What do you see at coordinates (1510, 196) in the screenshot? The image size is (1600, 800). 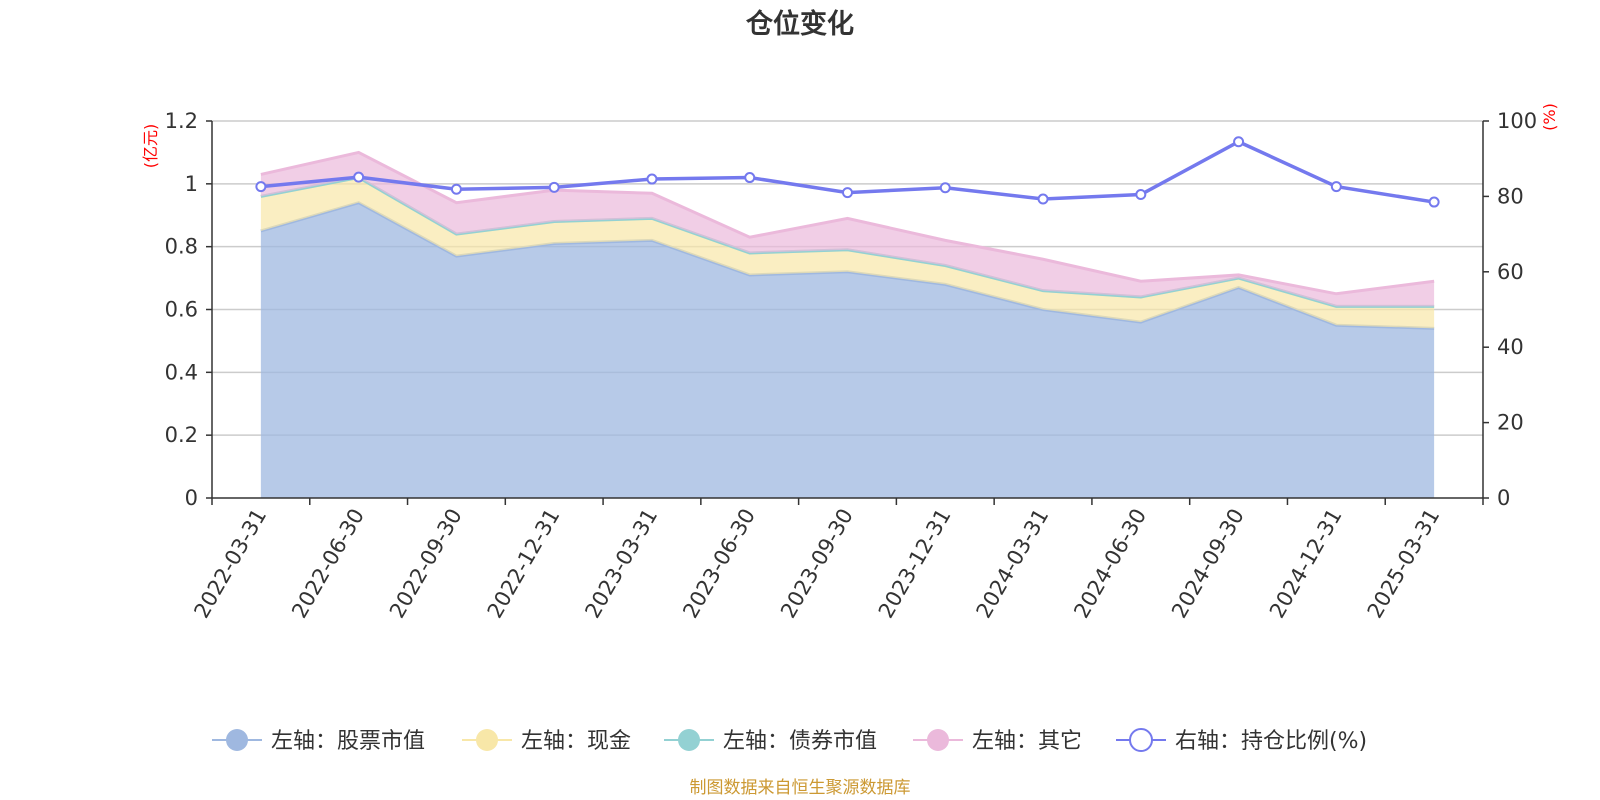 I see `right-tick-label: 80` at bounding box center [1510, 196].